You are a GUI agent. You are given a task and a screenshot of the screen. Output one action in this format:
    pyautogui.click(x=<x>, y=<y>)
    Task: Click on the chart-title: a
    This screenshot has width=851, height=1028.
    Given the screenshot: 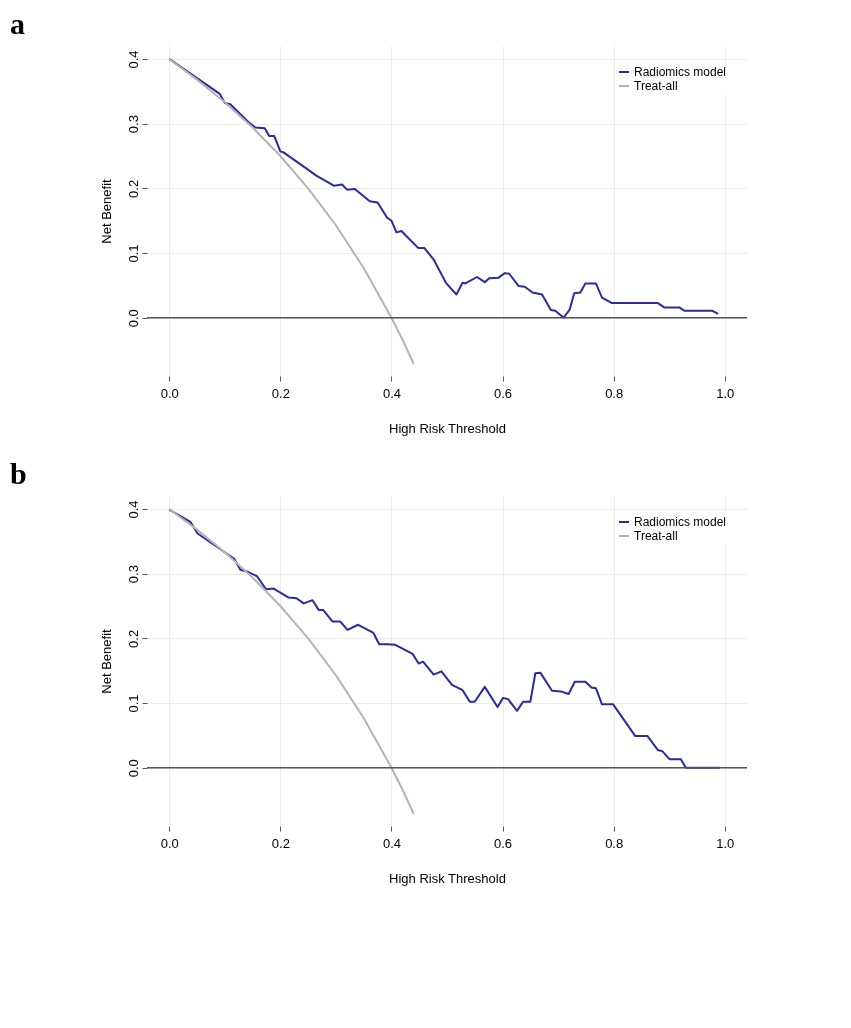 What is the action you would take?
    pyautogui.click(x=17, y=23)
    